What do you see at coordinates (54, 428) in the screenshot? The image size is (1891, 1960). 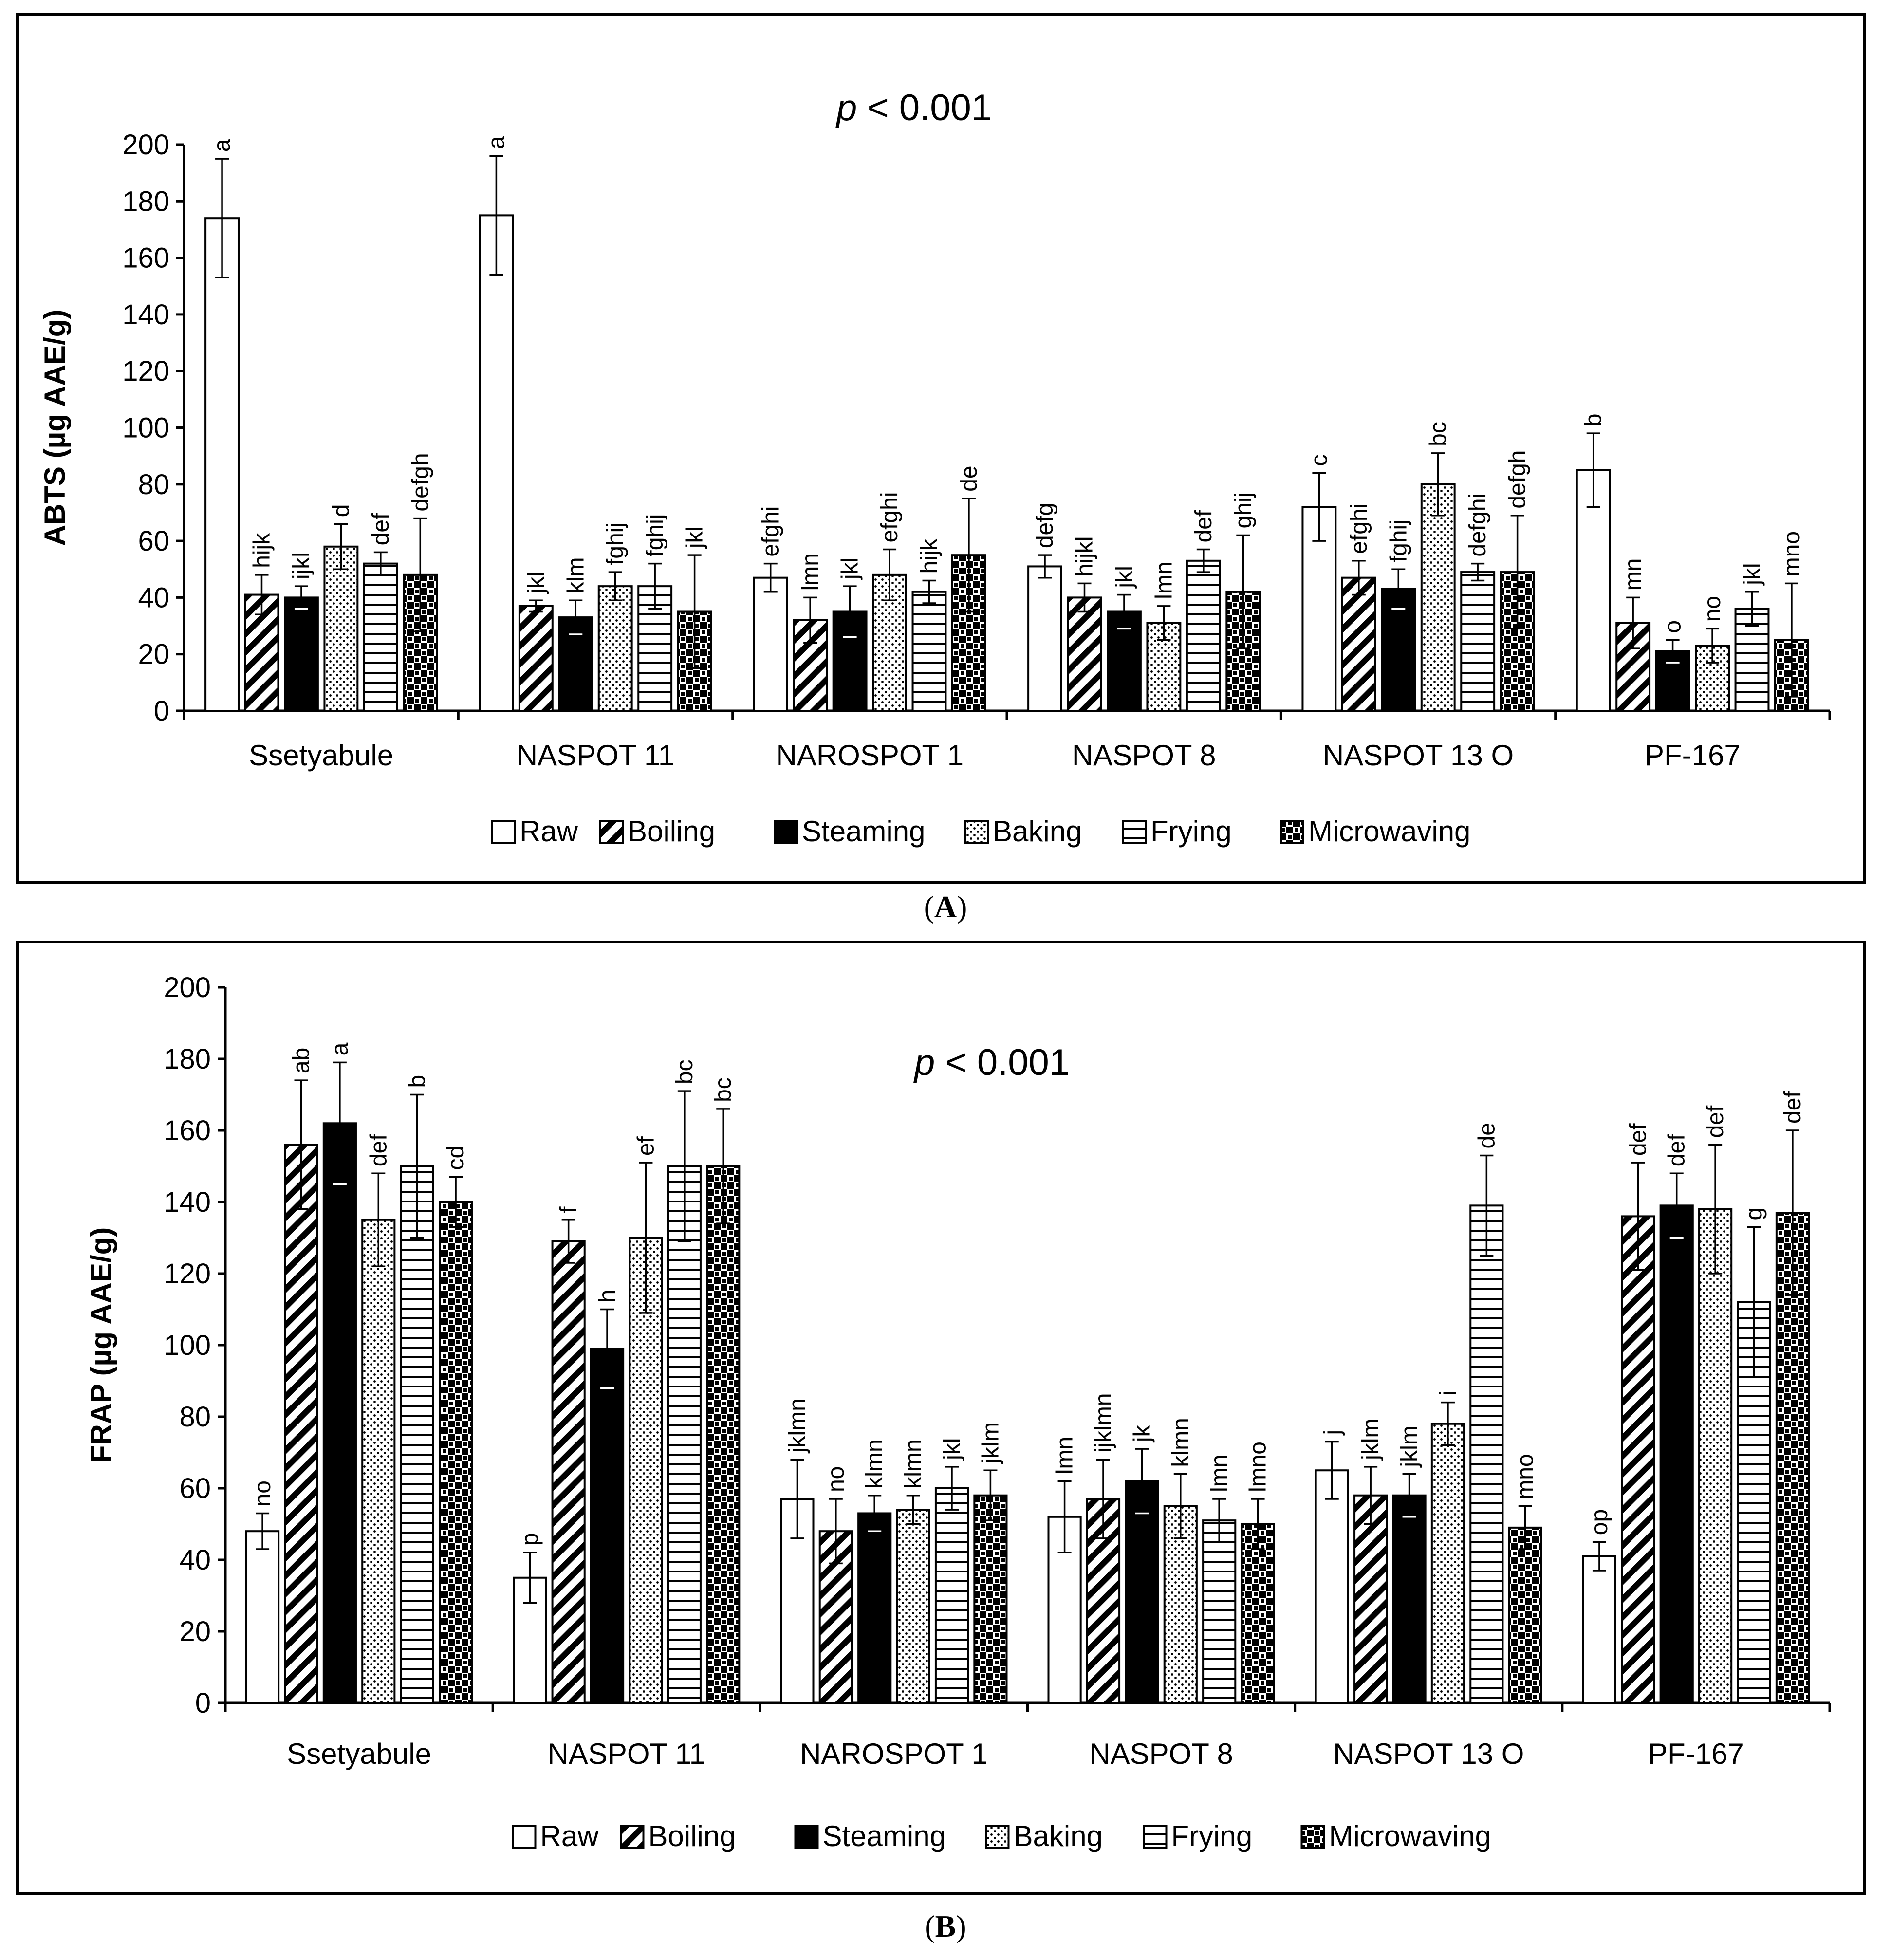 I see `y-axis-title: ABTS (µg AAE/g)` at bounding box center [54, 428].